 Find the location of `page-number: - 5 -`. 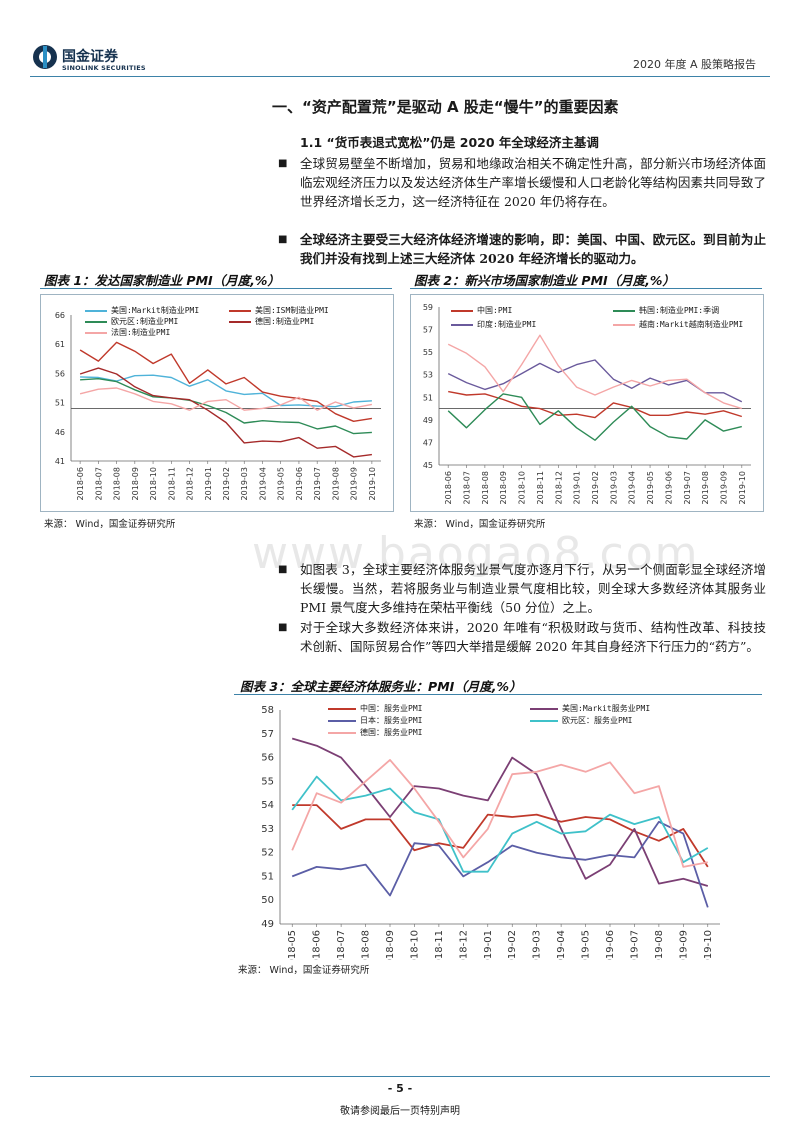

page-number: - 5 - is located at coordinates (400, 1088).